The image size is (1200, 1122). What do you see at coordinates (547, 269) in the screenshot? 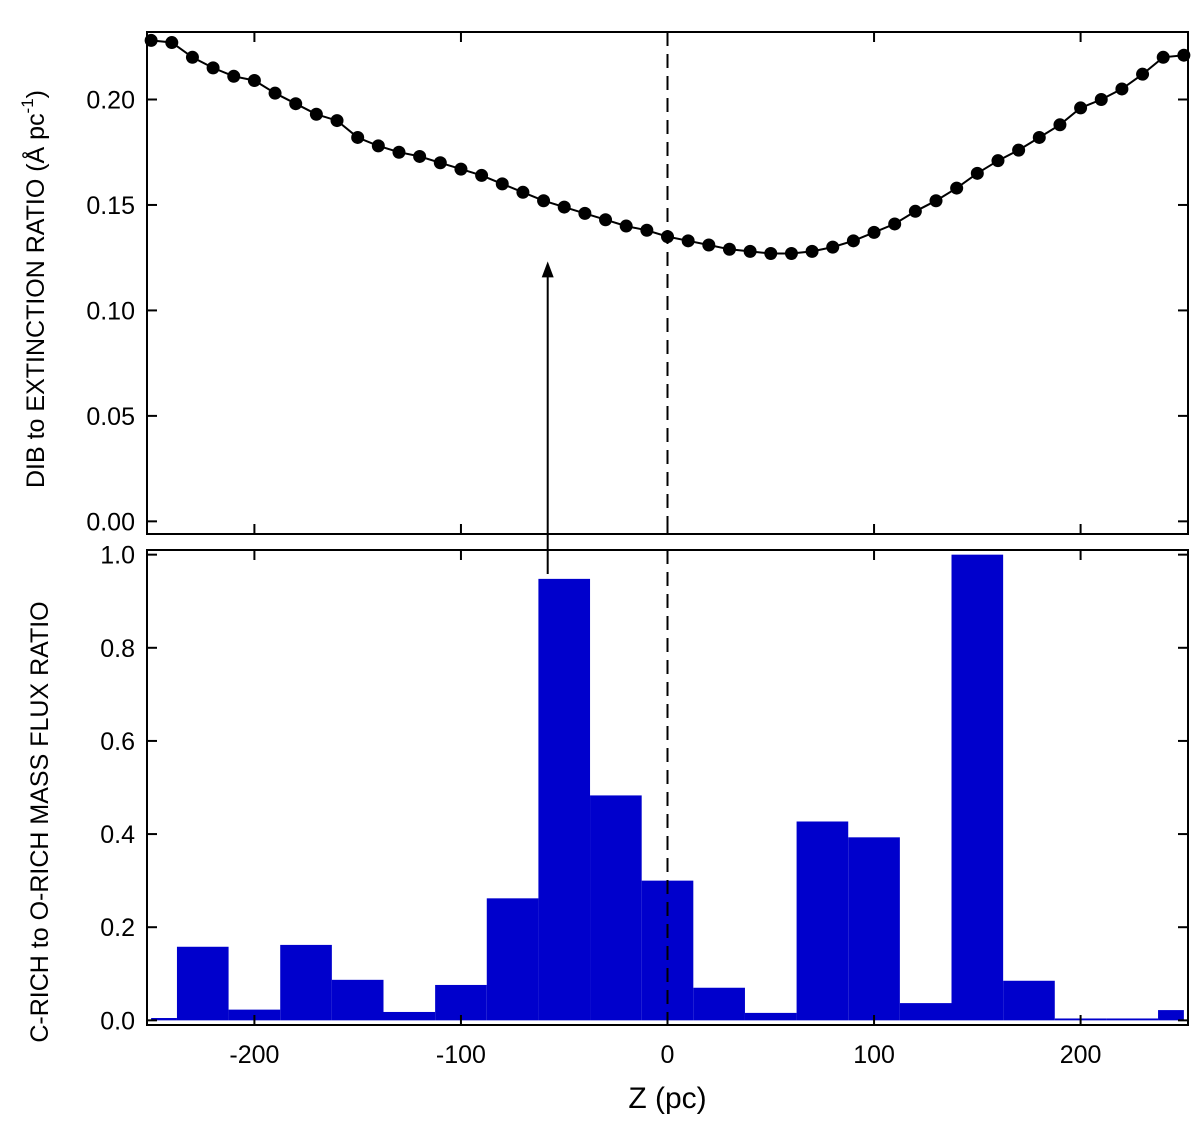
I see `arrow-head` at bounding box center [547, 269].